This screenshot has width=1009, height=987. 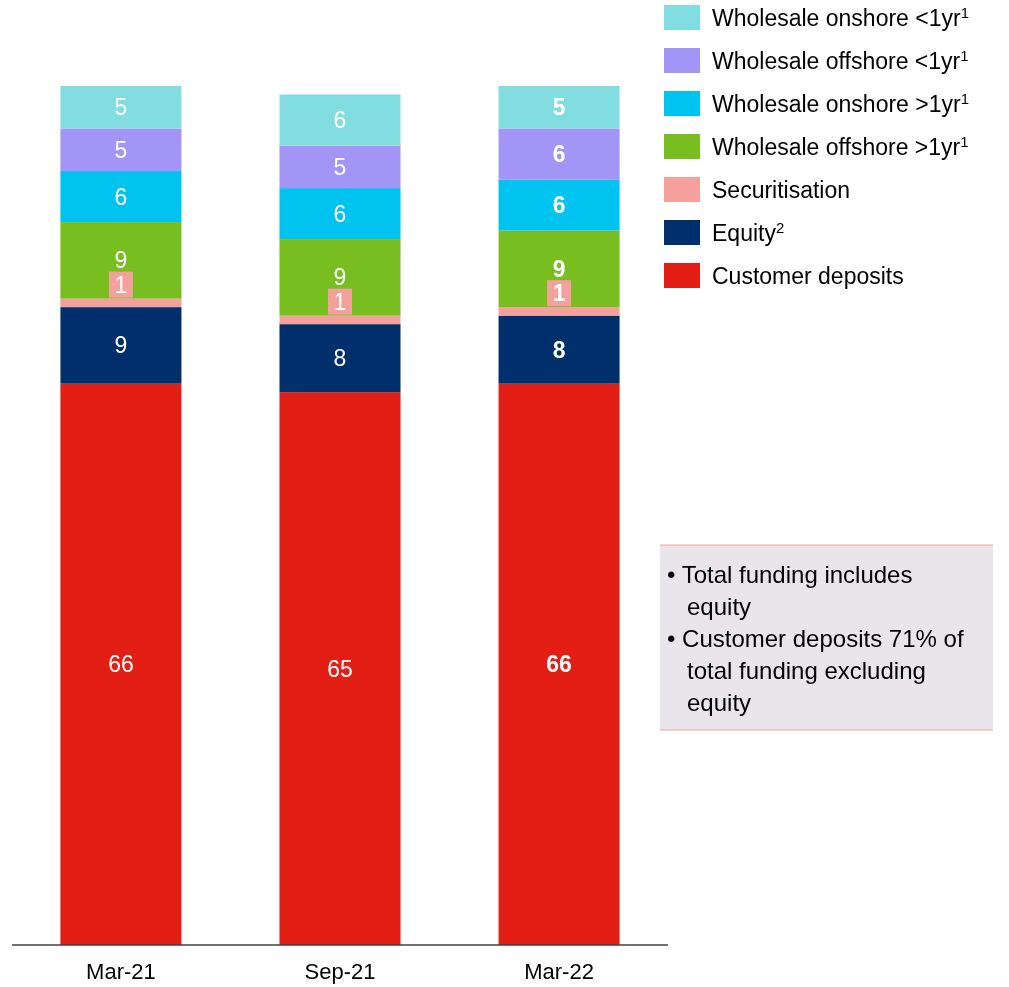 I want to click on legend-label: Customer deposits, so click(x=808, y=276).